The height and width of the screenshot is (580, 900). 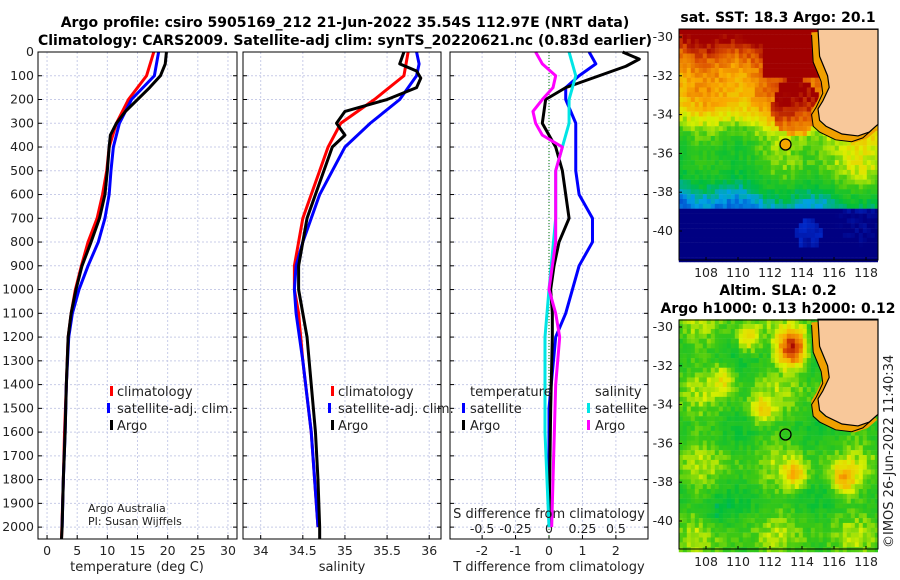 What do you see at coordinates (18, 312) in the screenshot?
I see `y-tick-label: 1100` at bounding box center [18, 312].